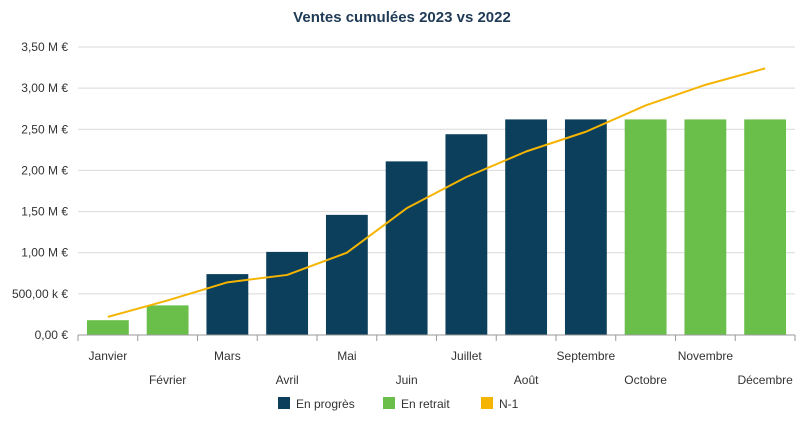 The image size is (805, 427). I want to click on chart-title: Ventes cumulées 2023 vs 2022, so click(402, 17).